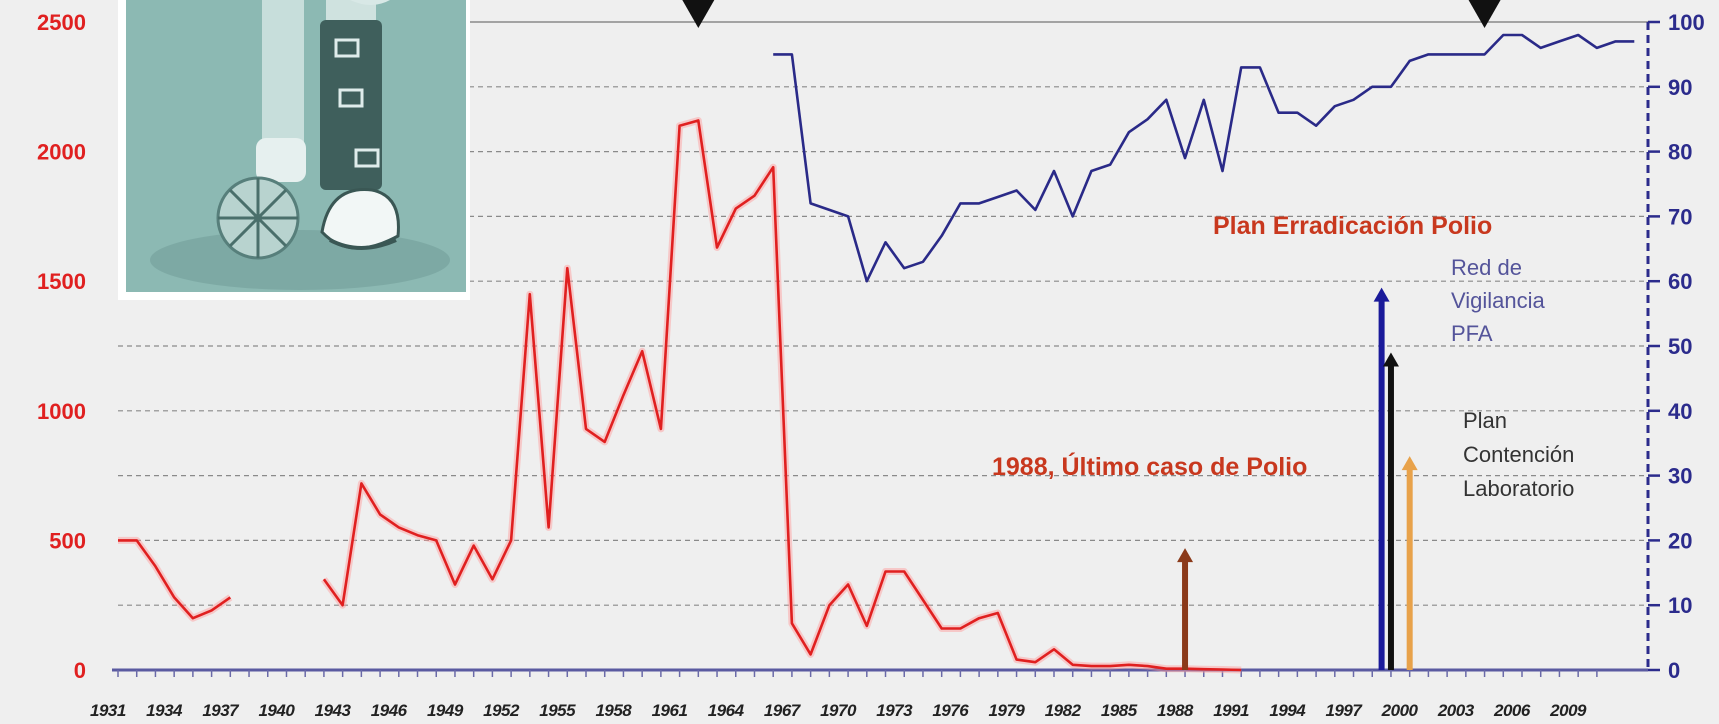  Describe the element at coordinates (783, 710) in the screenshot. I see `x-tick-label-1967: 1967` at that location.